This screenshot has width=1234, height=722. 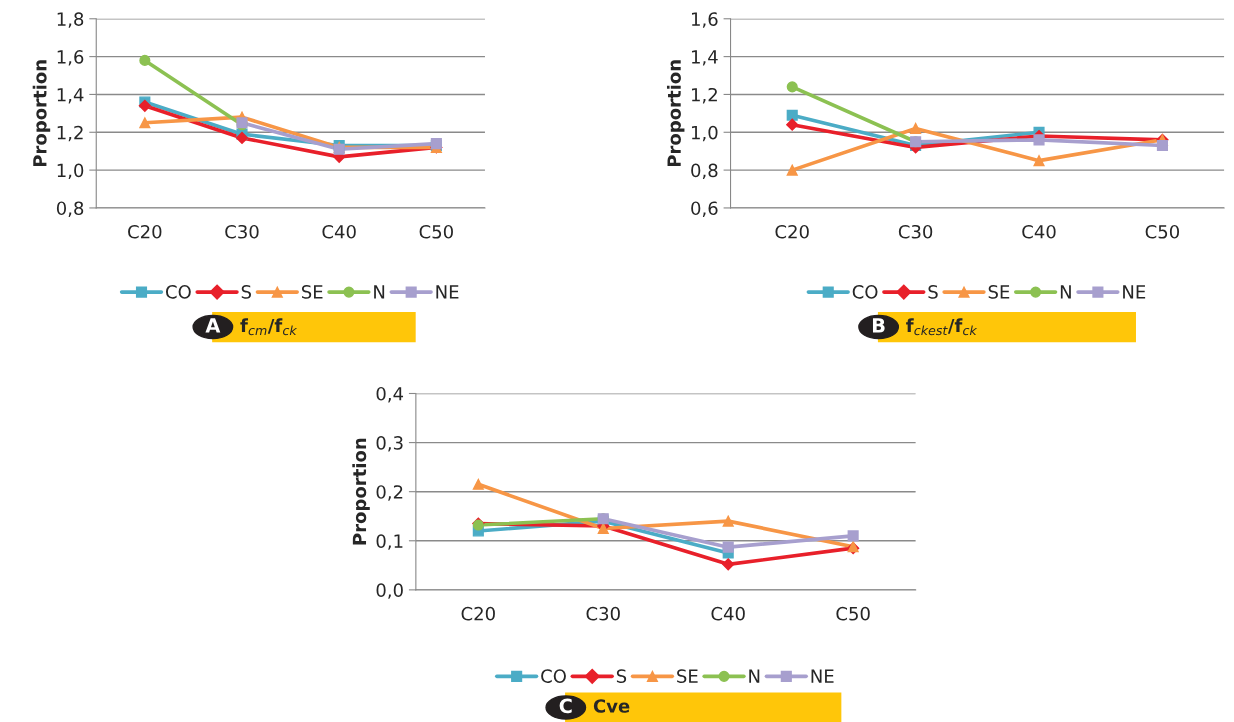 What do you see at coordinates (565, 706) in the screenshot?
I see `text: C` at bounding box center [565, 706].